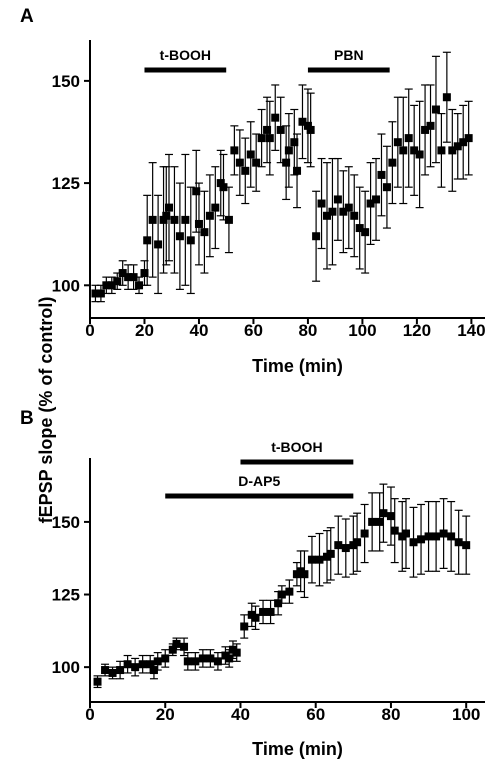 This screenshot has width=496, height=774. I want to click on panel-b-letter: B, so click(27, 418).